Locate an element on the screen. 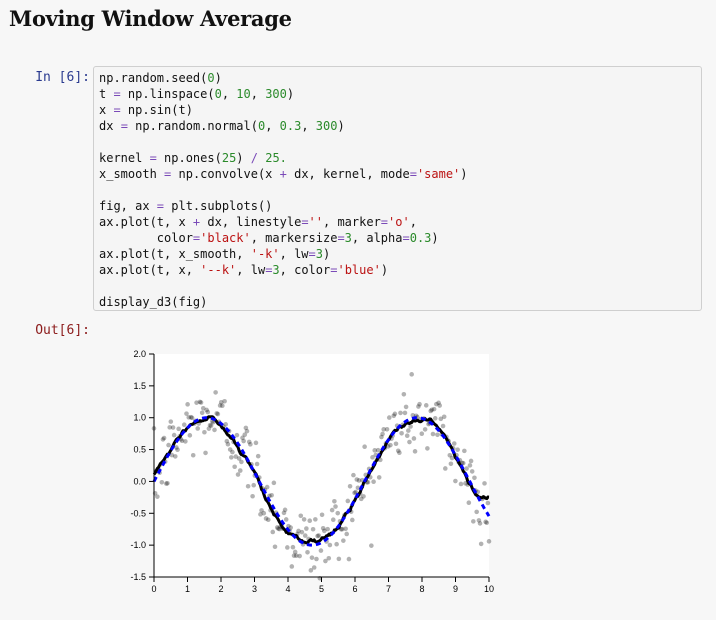 The width and height of the screenshot is (716, 620). smooth-line is located at coordinates (321, 480).